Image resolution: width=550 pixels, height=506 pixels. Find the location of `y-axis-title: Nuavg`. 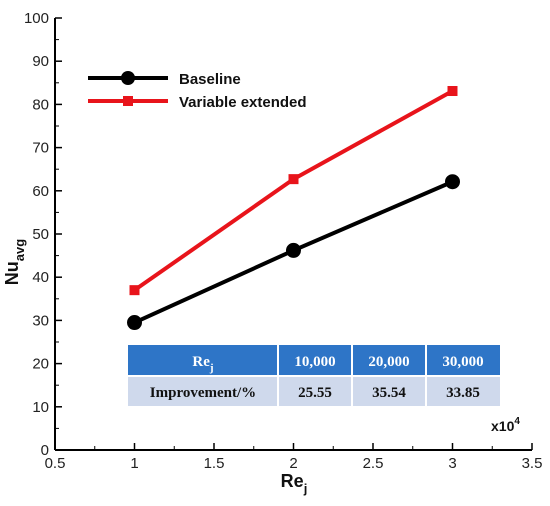

y-axis-title: Nuavg is located at coordinates (14, 262).